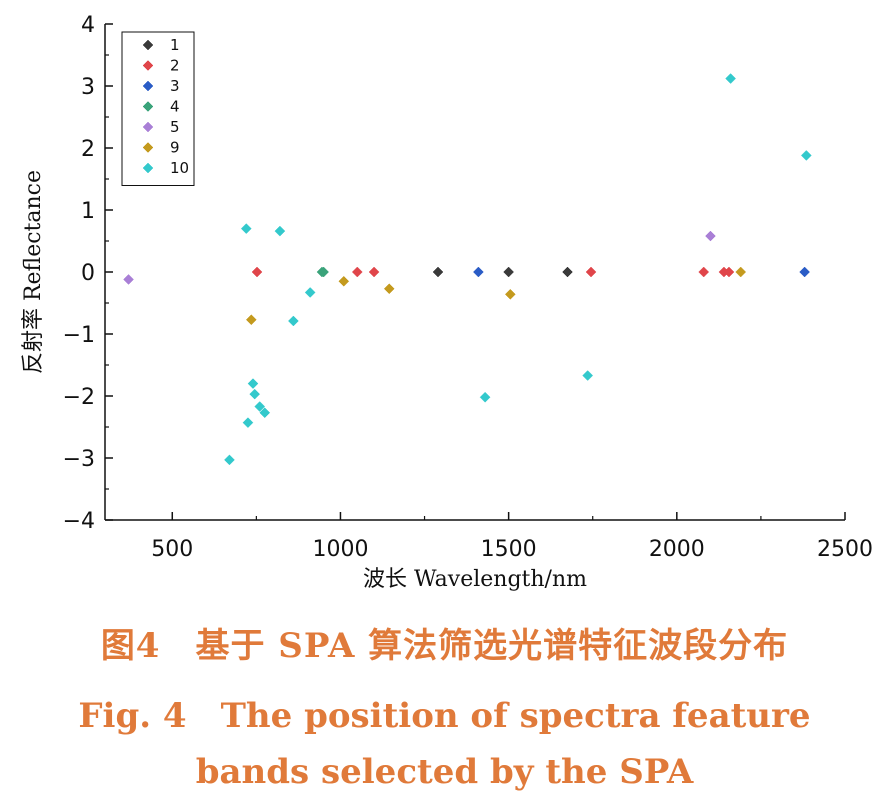 The image size is (889, 809). Describe the element at coordinates (444, 716) in the screenshot. I see `figure-caption-english-line-1: Fig. 4 The position of spectra feature` at that location.